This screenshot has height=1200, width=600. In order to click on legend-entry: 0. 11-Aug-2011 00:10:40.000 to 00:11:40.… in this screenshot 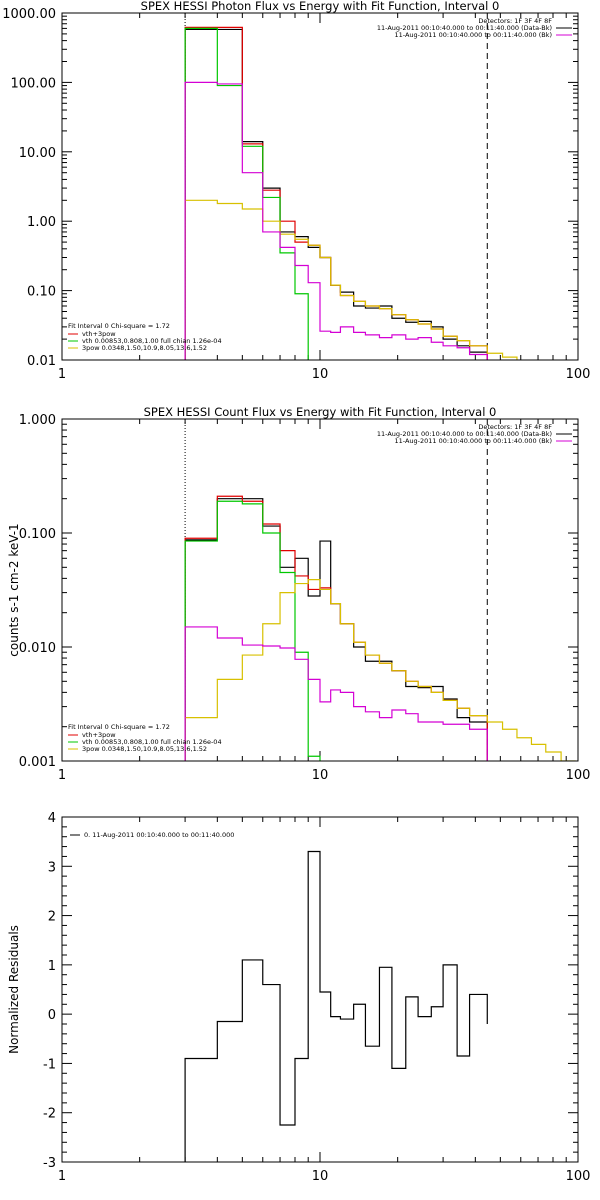, I will do `click(159, 835)`.